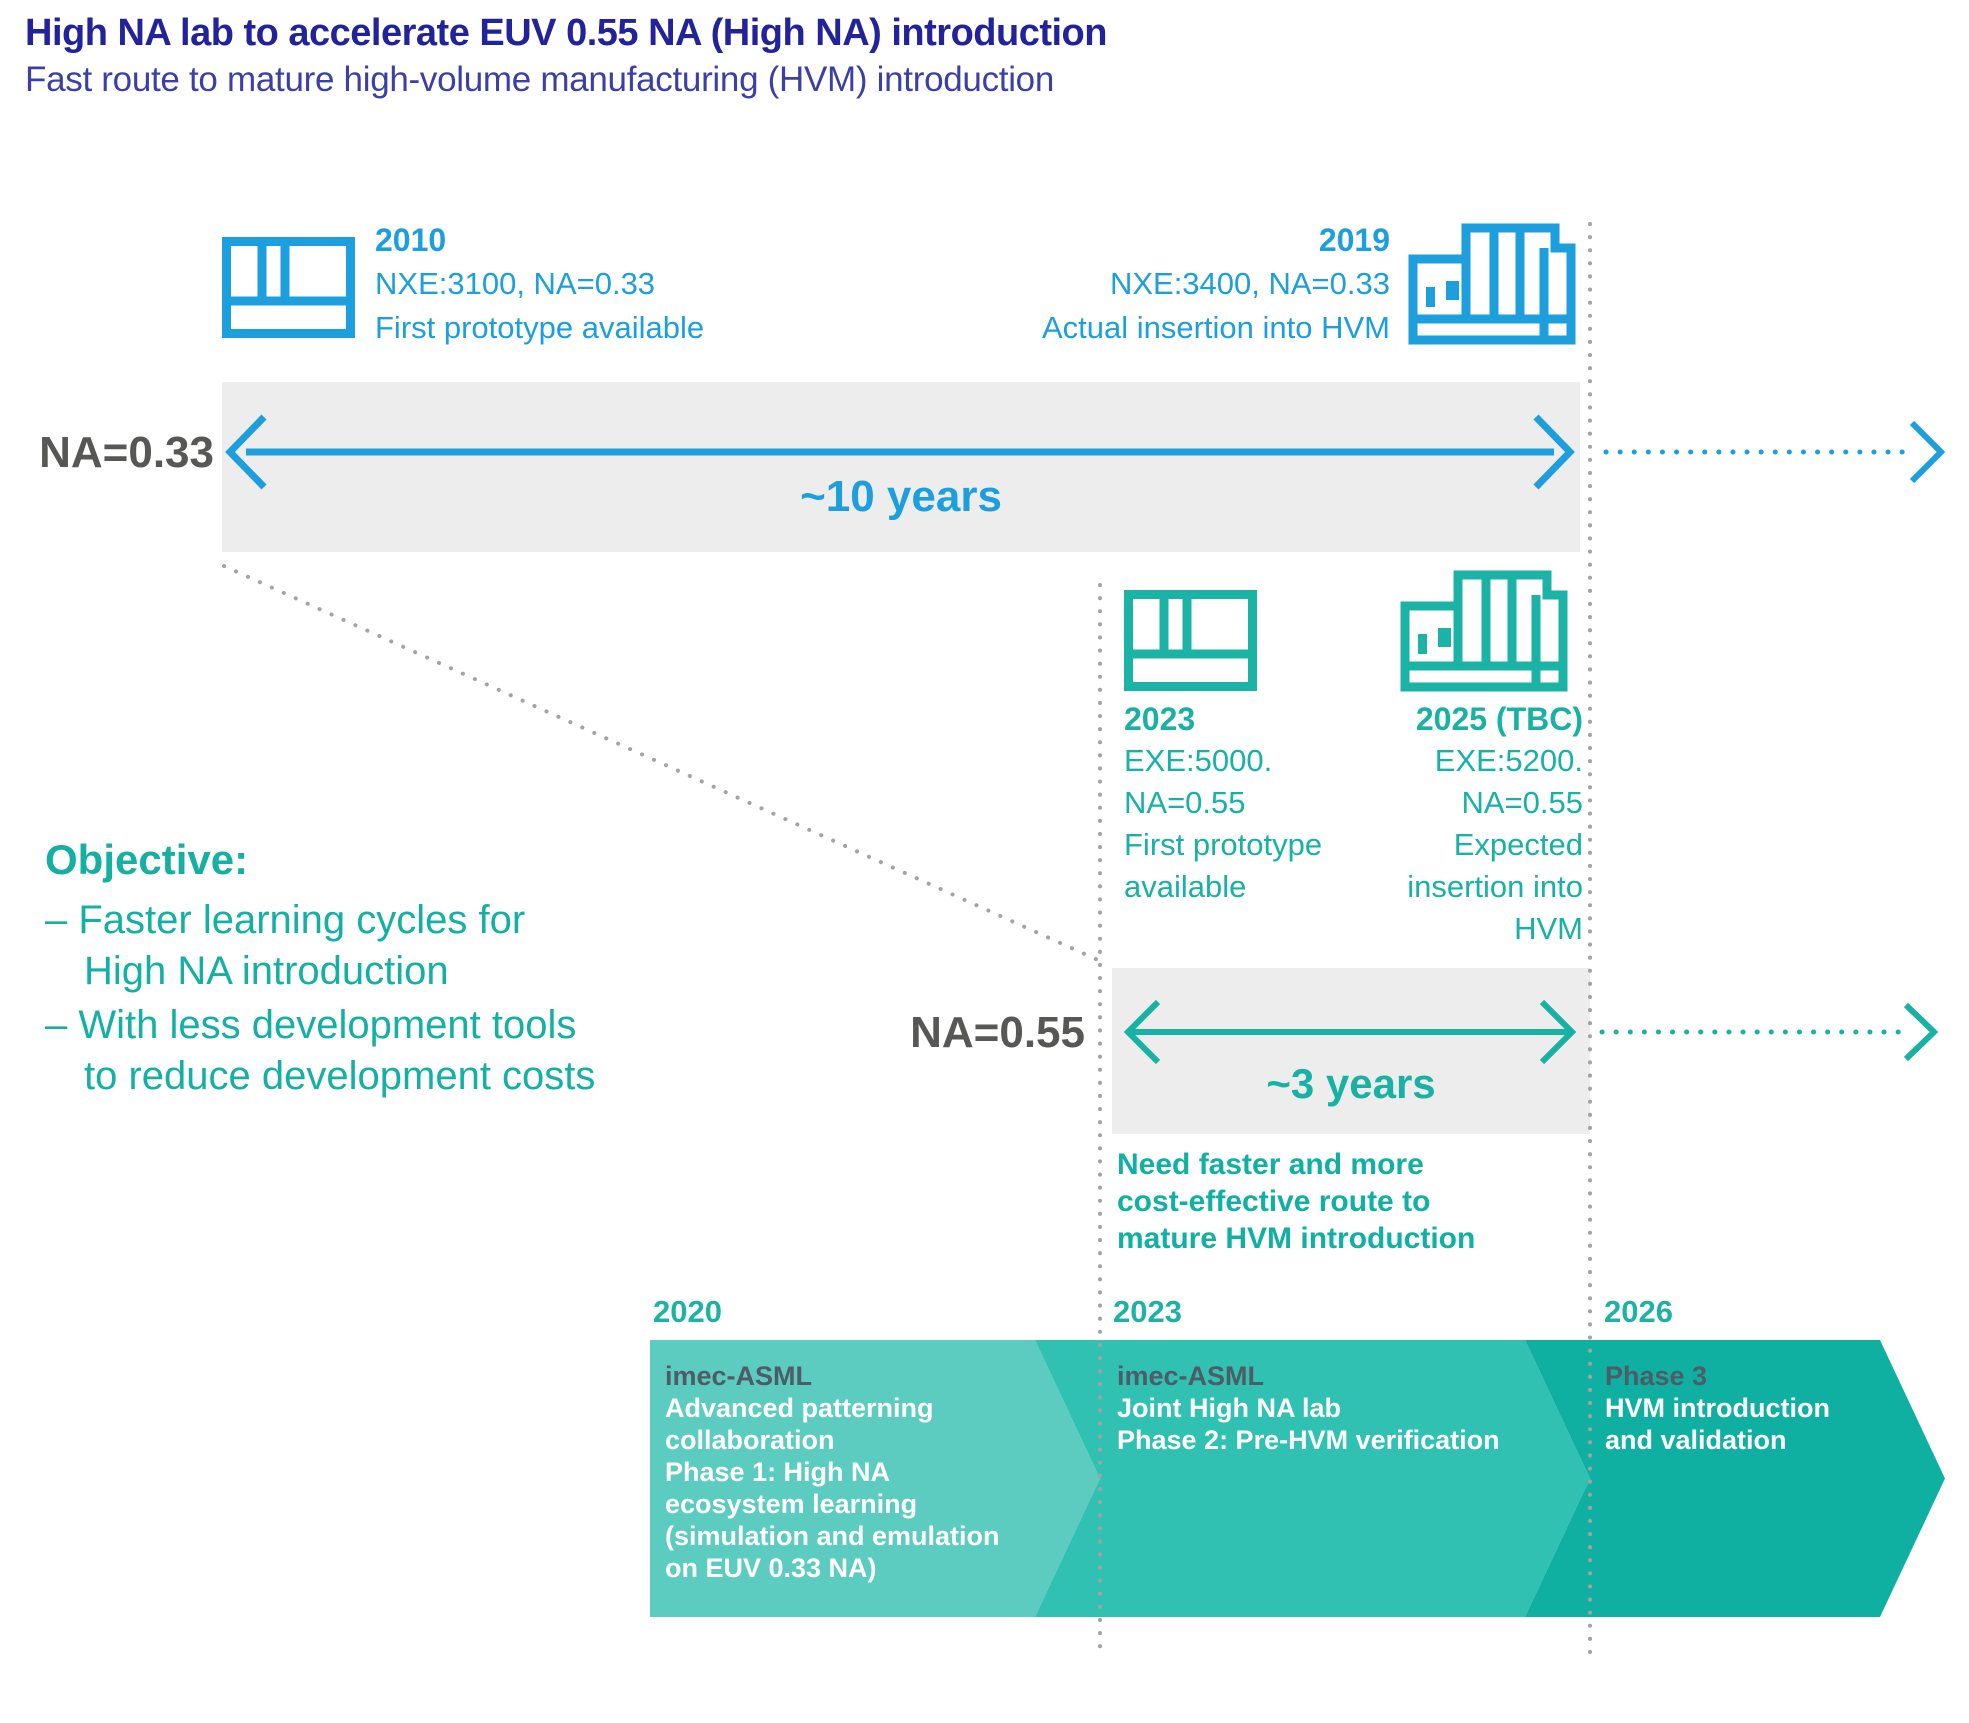  Describe the element at coordinates (1296, 1238) in the screenshot. I see `need-faster-note-line3: mature HVM introduction` at that location.